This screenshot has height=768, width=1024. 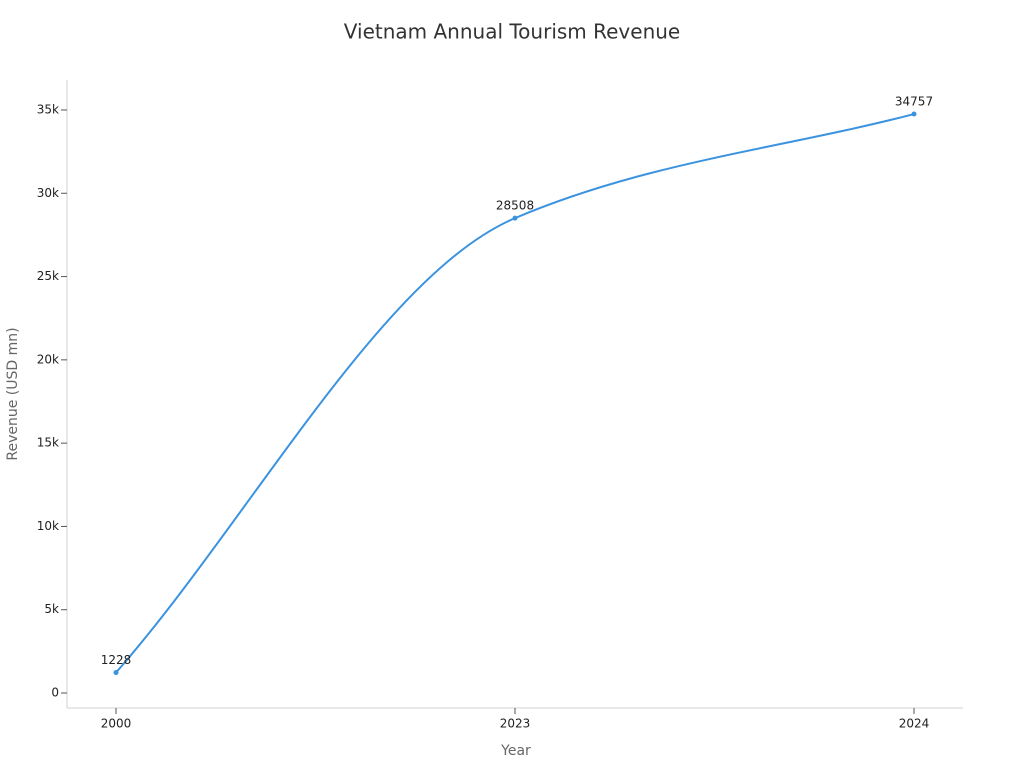 I want to click on chart-title: Vietnam Annual Tourism Revenue, so click(x=512, y=32).